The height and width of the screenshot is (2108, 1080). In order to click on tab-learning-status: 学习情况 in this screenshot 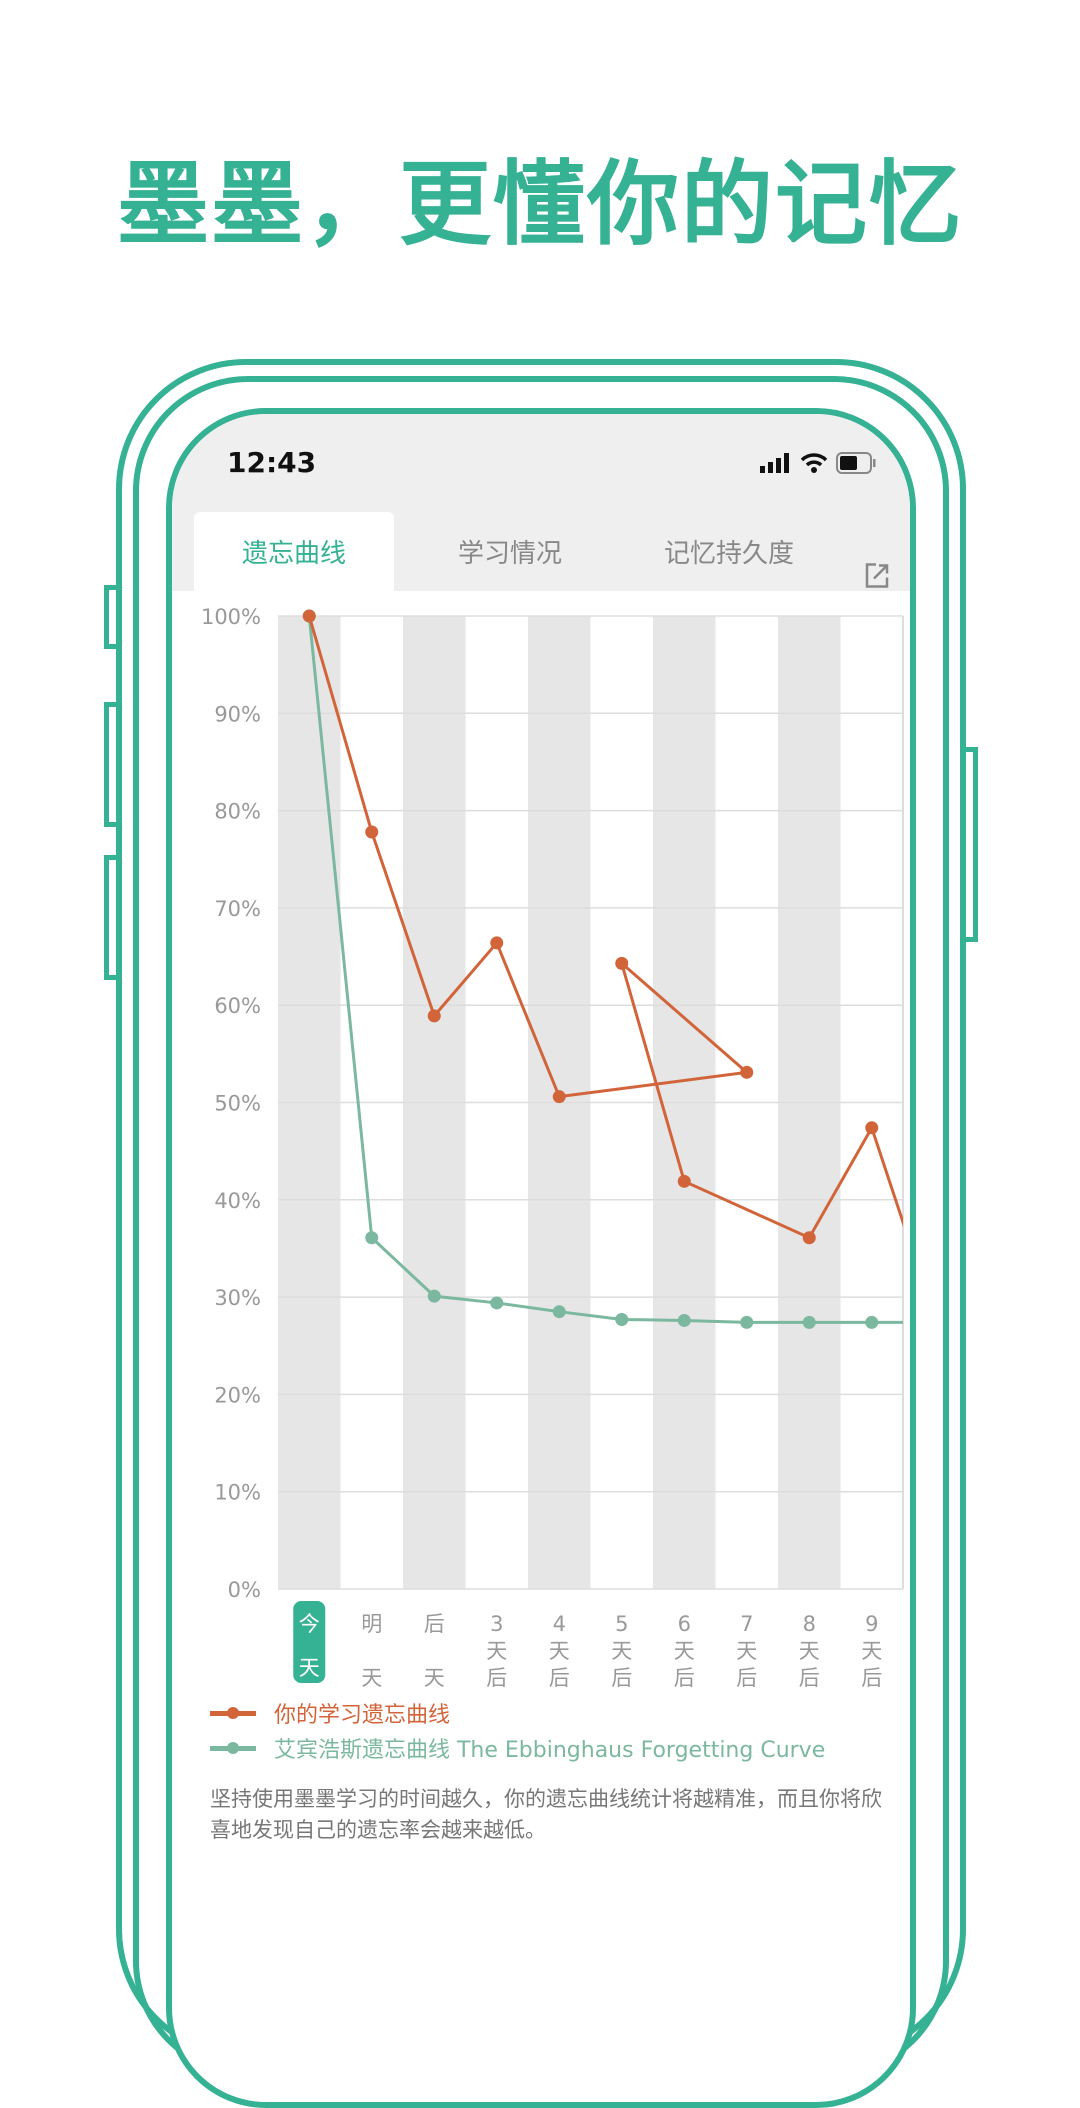, I will do `click(509, 554)`.